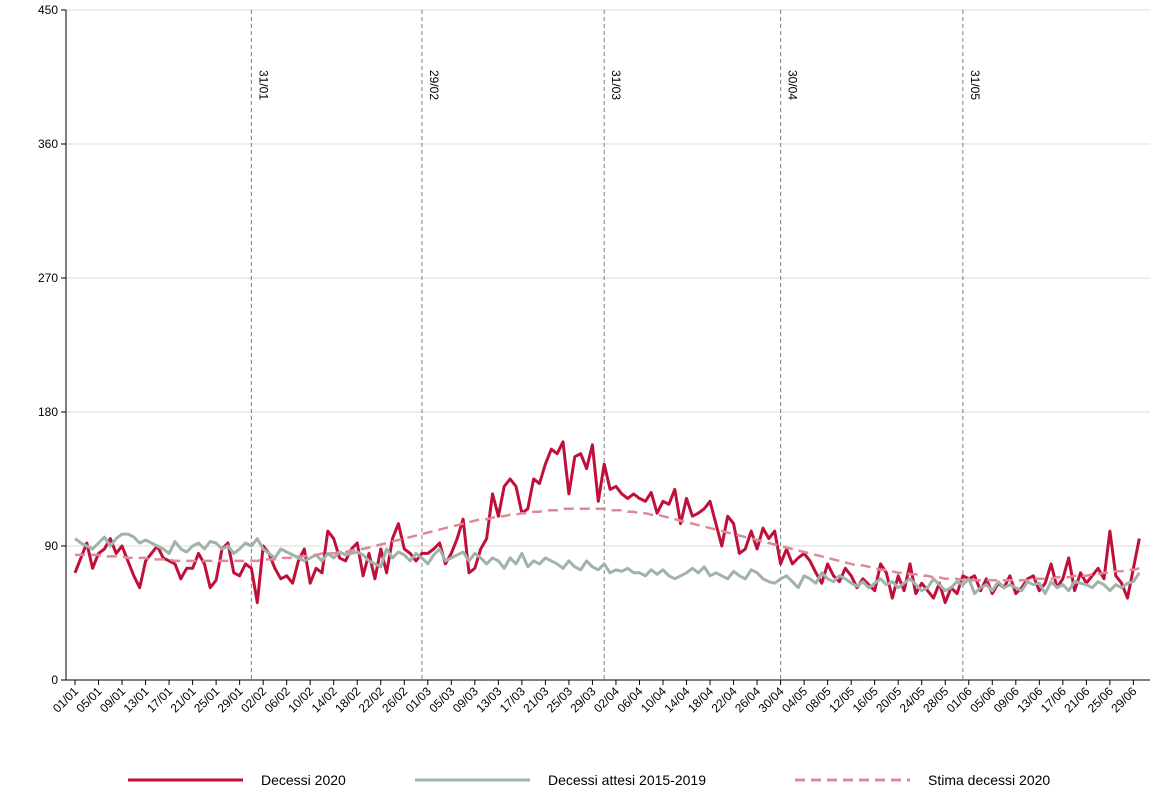 The image size is (1164, 793). What do you see at coordinates (653, 699) in the screenshot?
I see `x-tick-label: 10/04` at bounding box center [653, 699].